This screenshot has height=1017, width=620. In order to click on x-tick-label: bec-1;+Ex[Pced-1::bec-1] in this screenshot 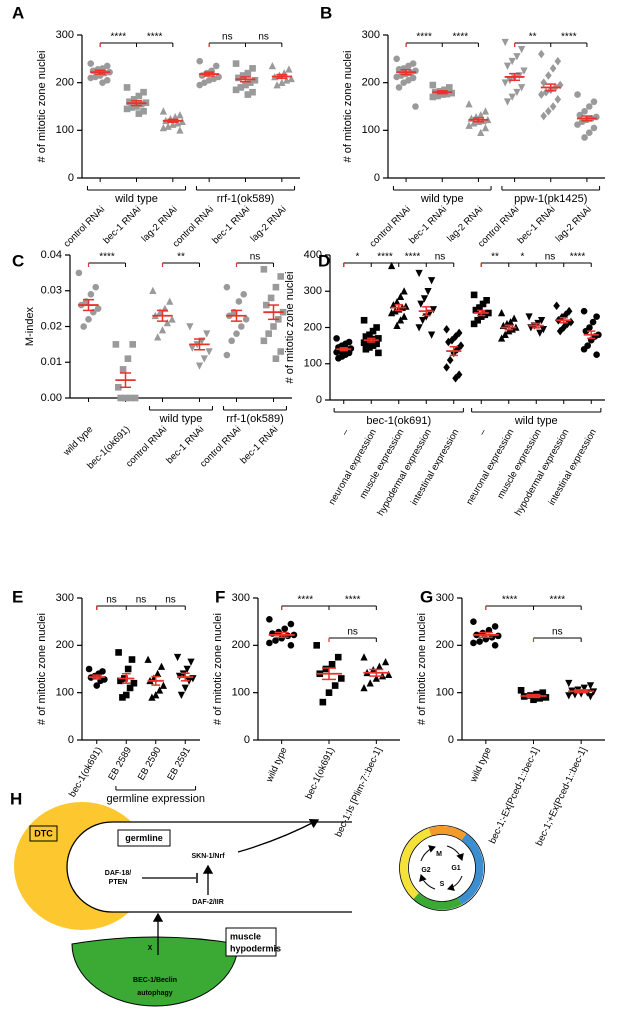, I will do `click(561, 797)`.